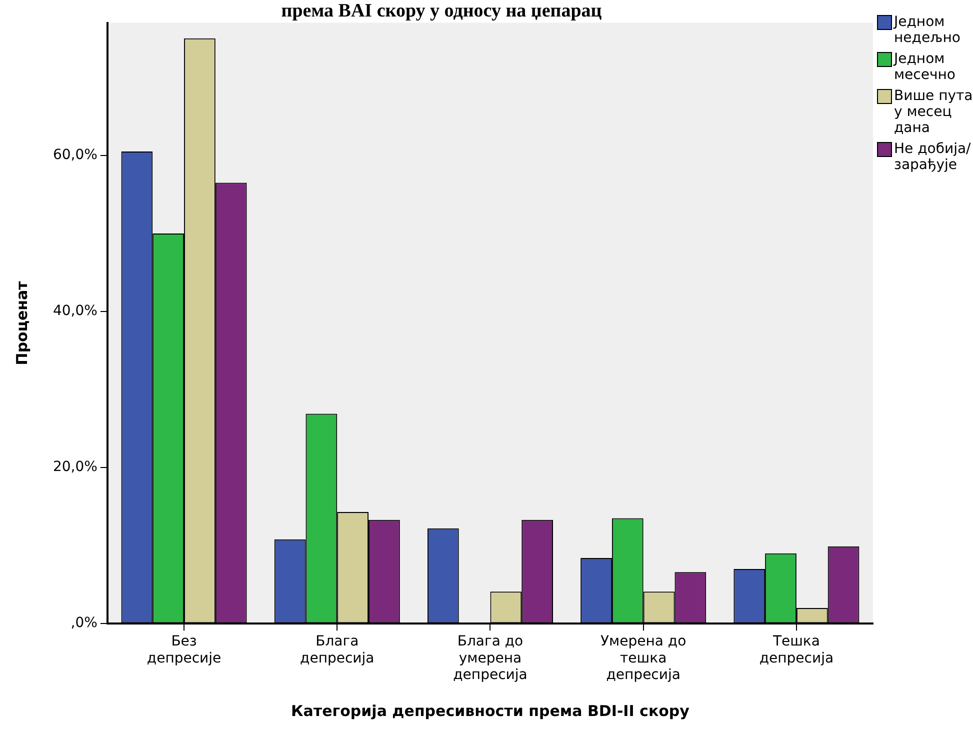  Describe the element at coordinates (441, 11) in the screenshot. I see `chart-title: према BAI скору у односу на џепарац` at that location.